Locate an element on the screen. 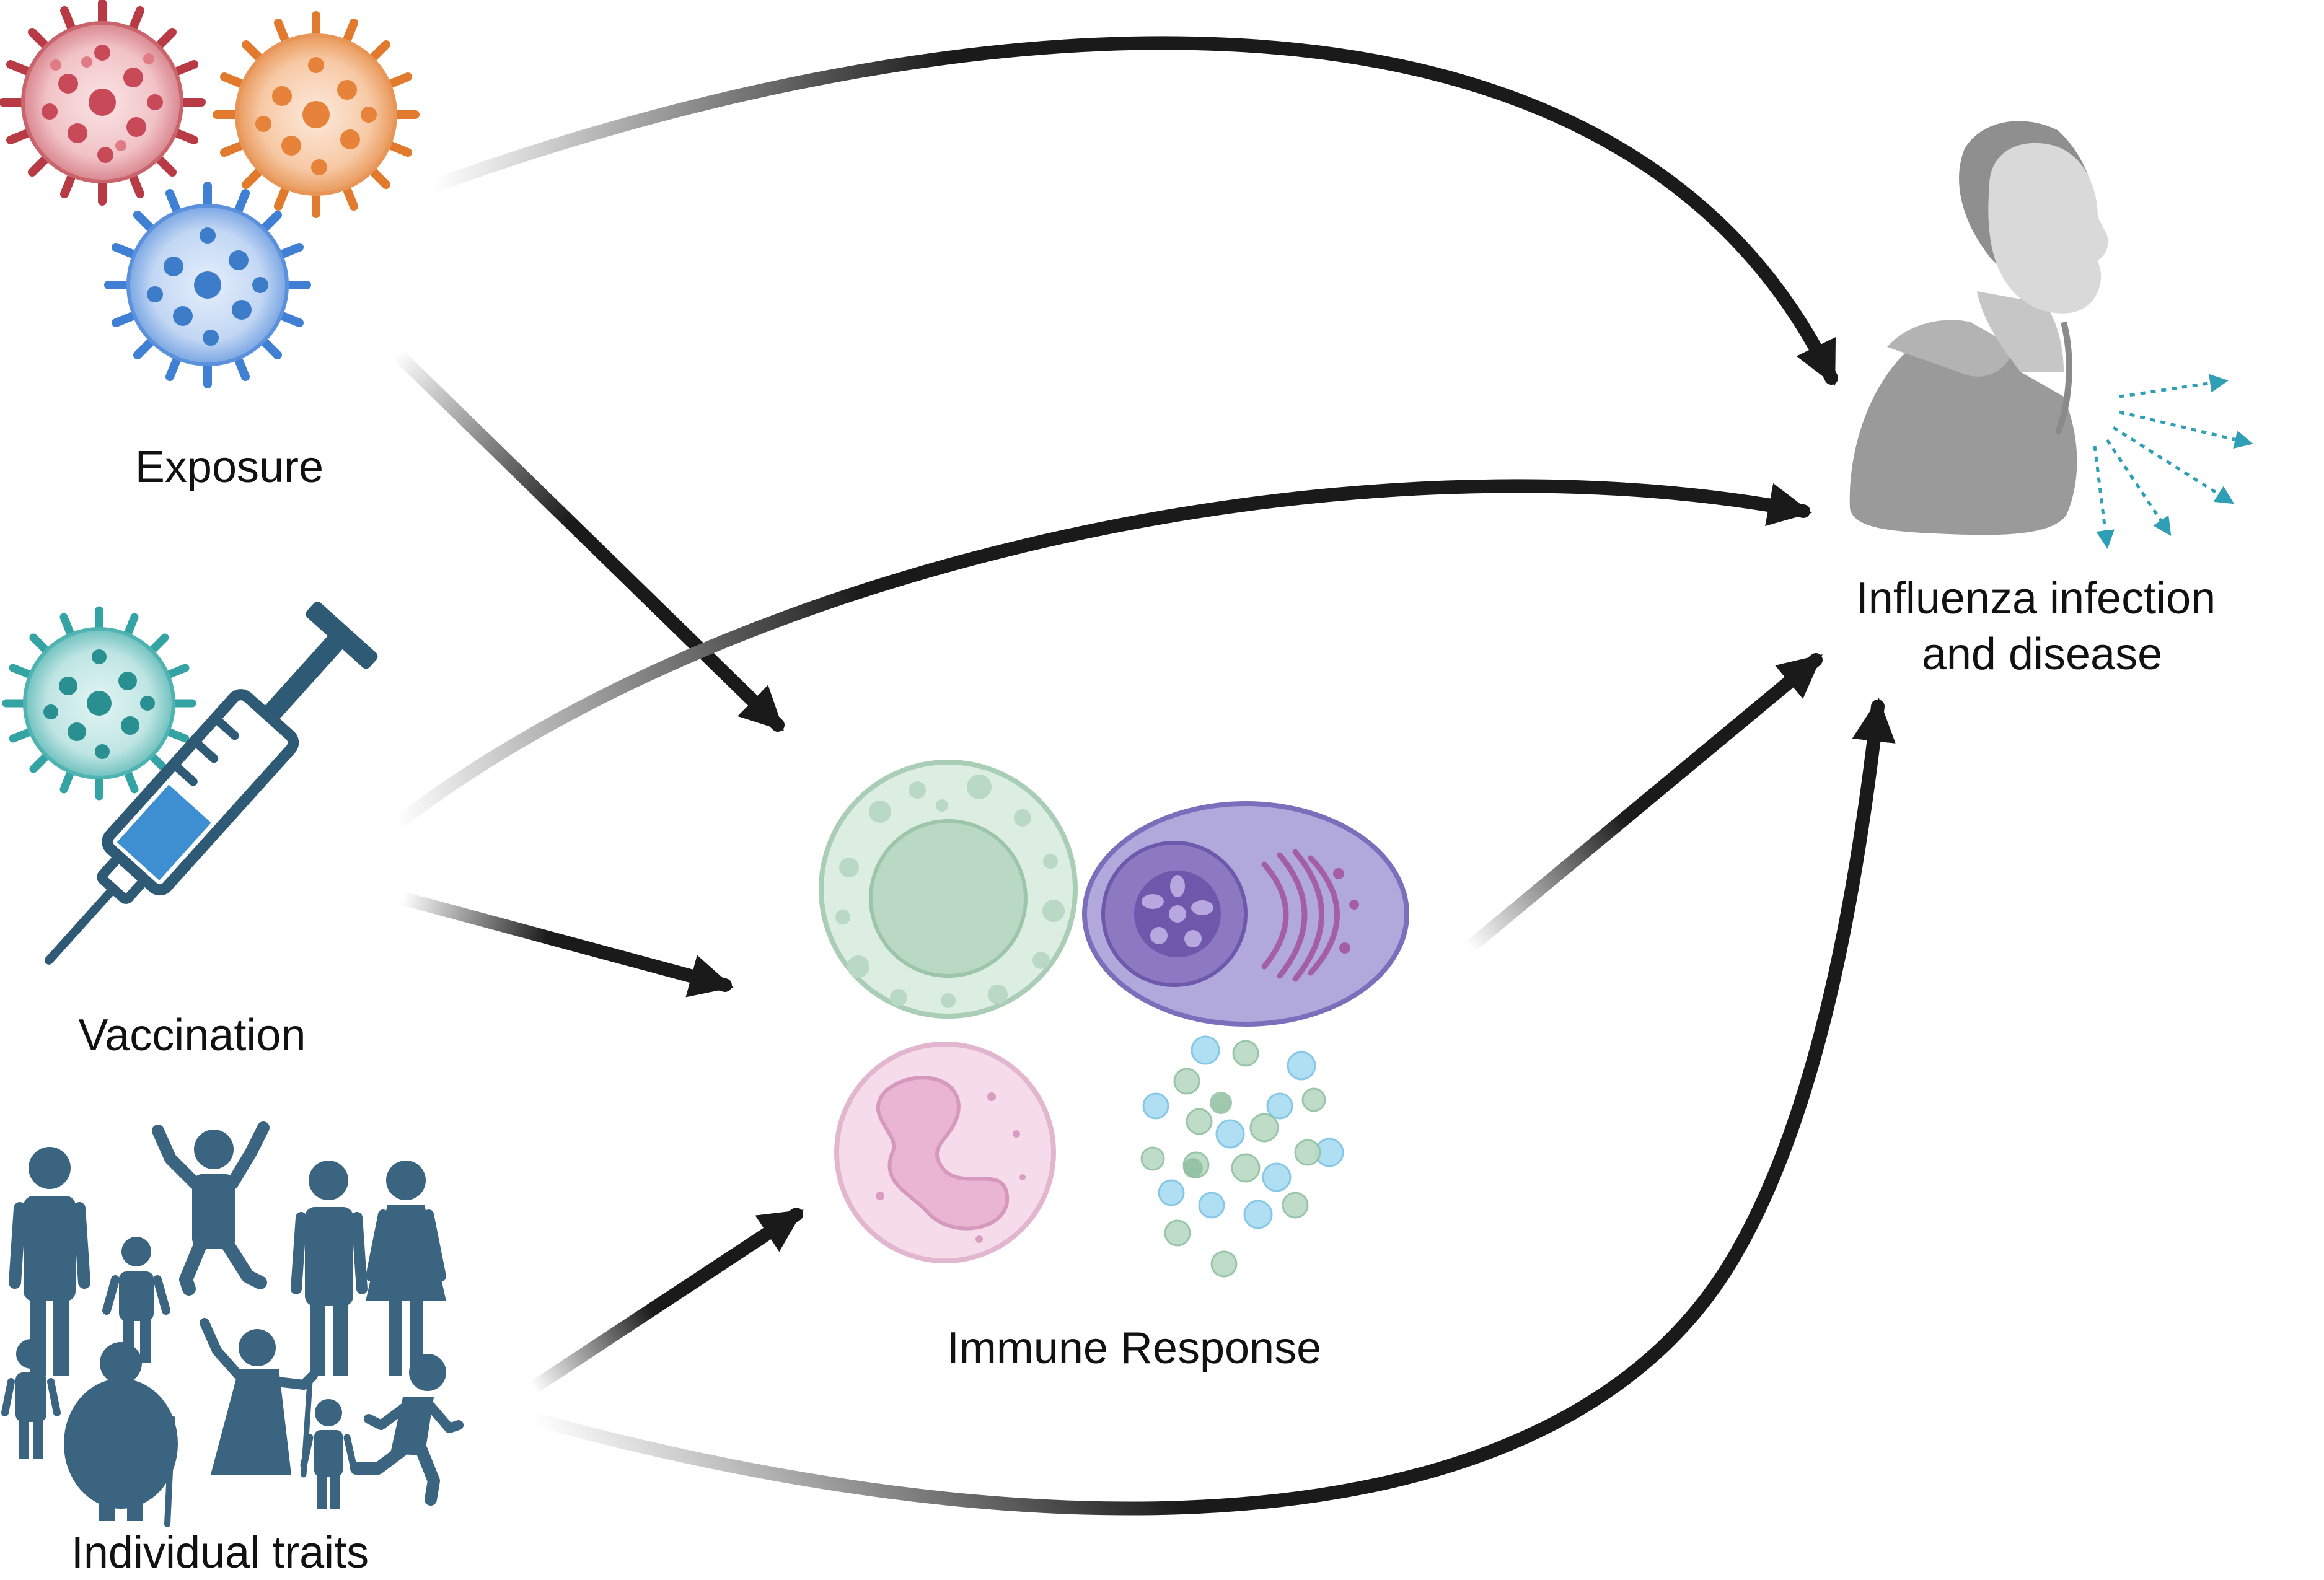 The image size is (2324, 1580). influenza-virus-orange-icon is located at coordinates (316, 114).